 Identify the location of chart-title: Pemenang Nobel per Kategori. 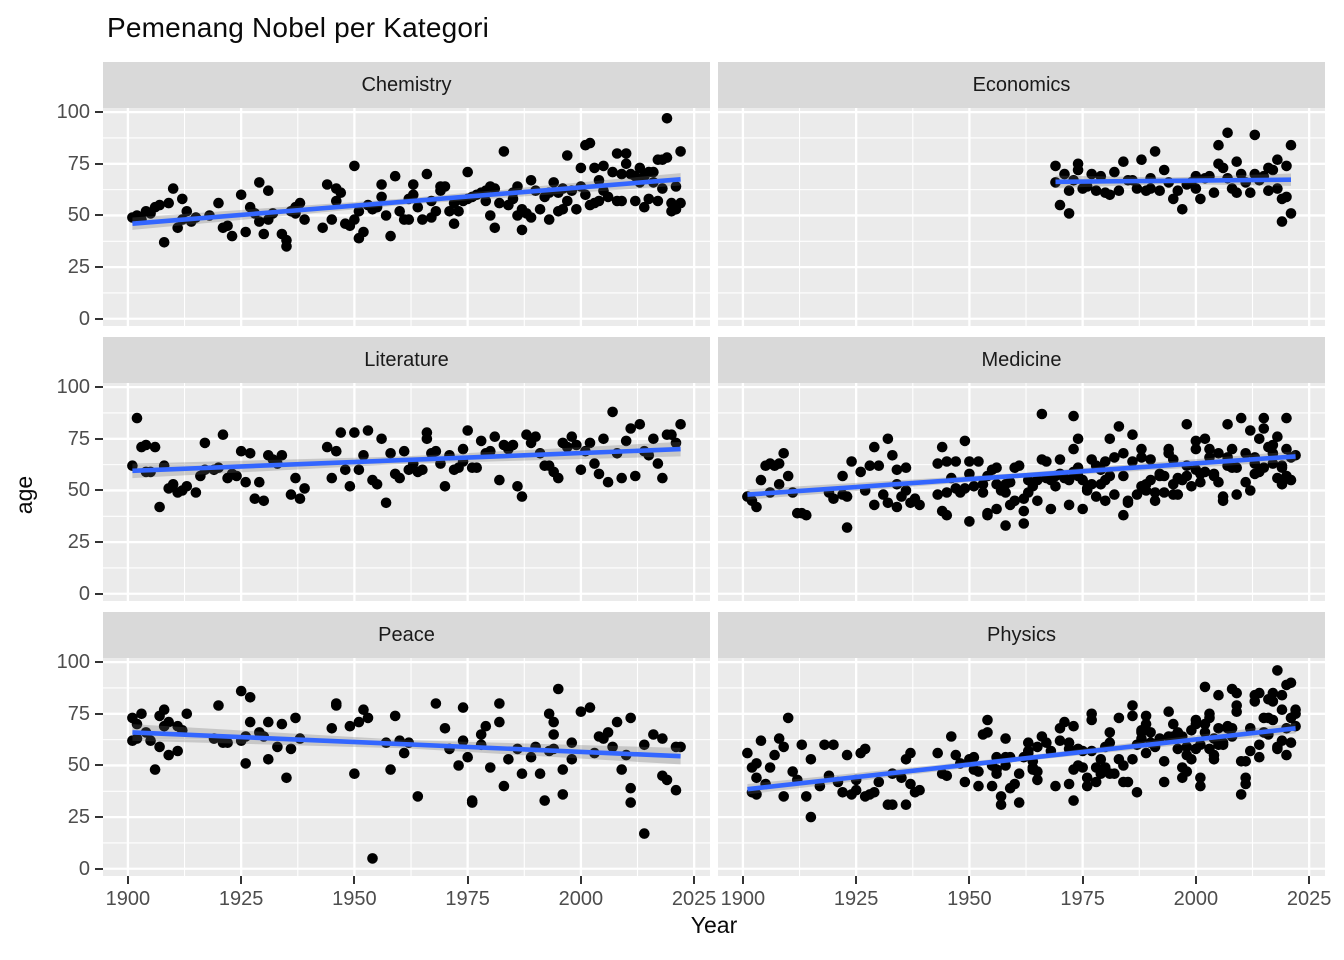
(298, 27).